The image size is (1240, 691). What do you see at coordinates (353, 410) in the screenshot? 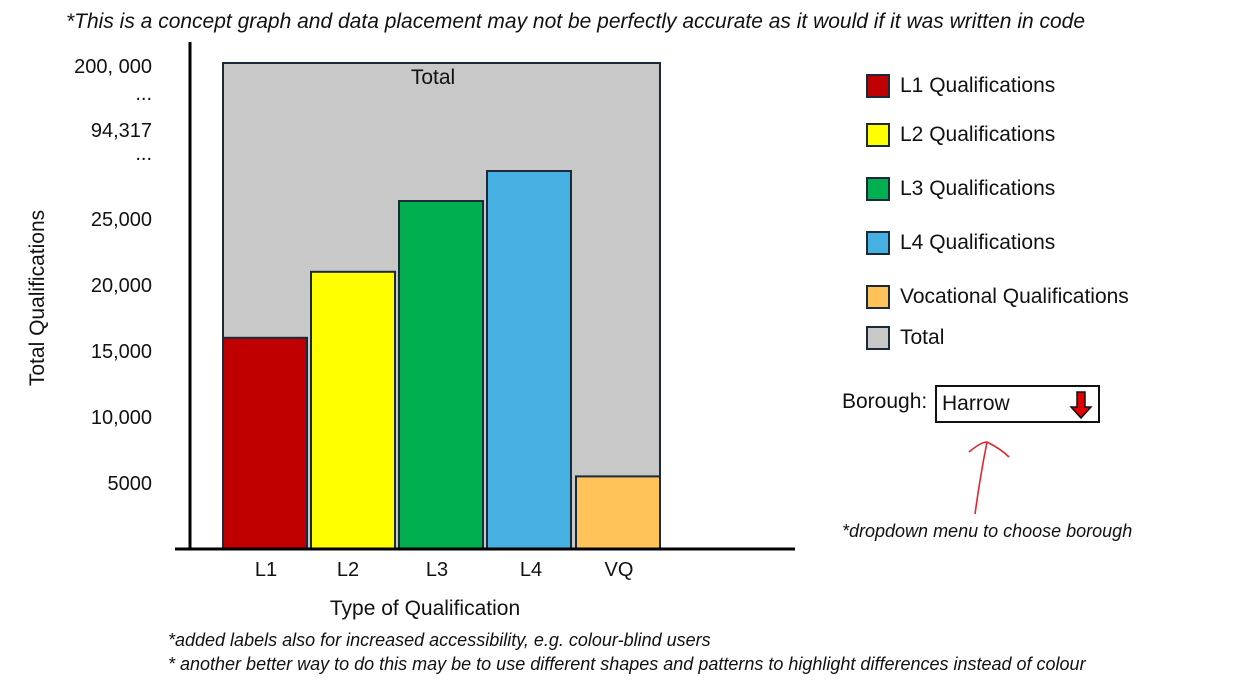
I see `bar-l2` at bounding box center [353, 410].